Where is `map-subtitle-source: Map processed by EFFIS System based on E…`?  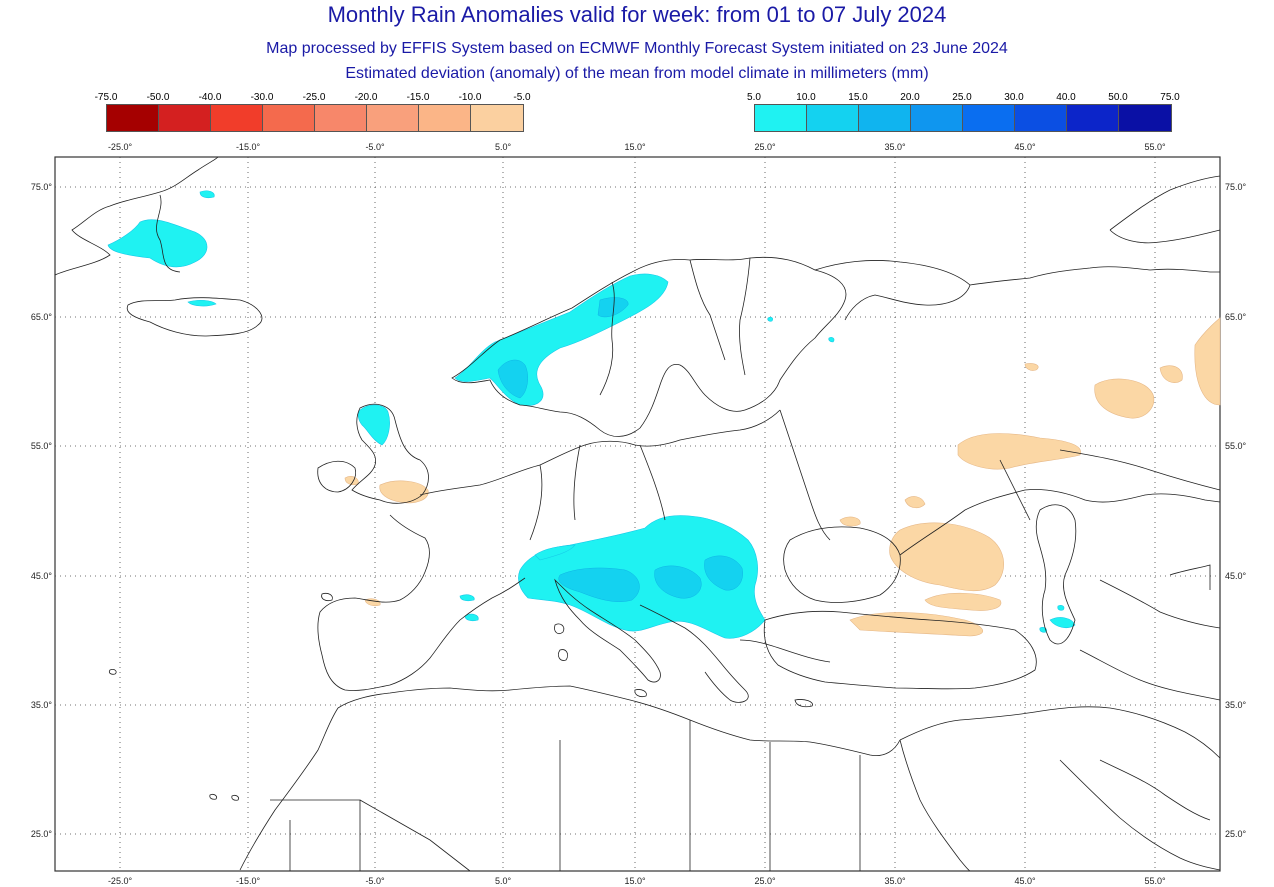
map-subtitle-source: Map processed by EFFIS System based on E… is located at coordinates (637, 48).